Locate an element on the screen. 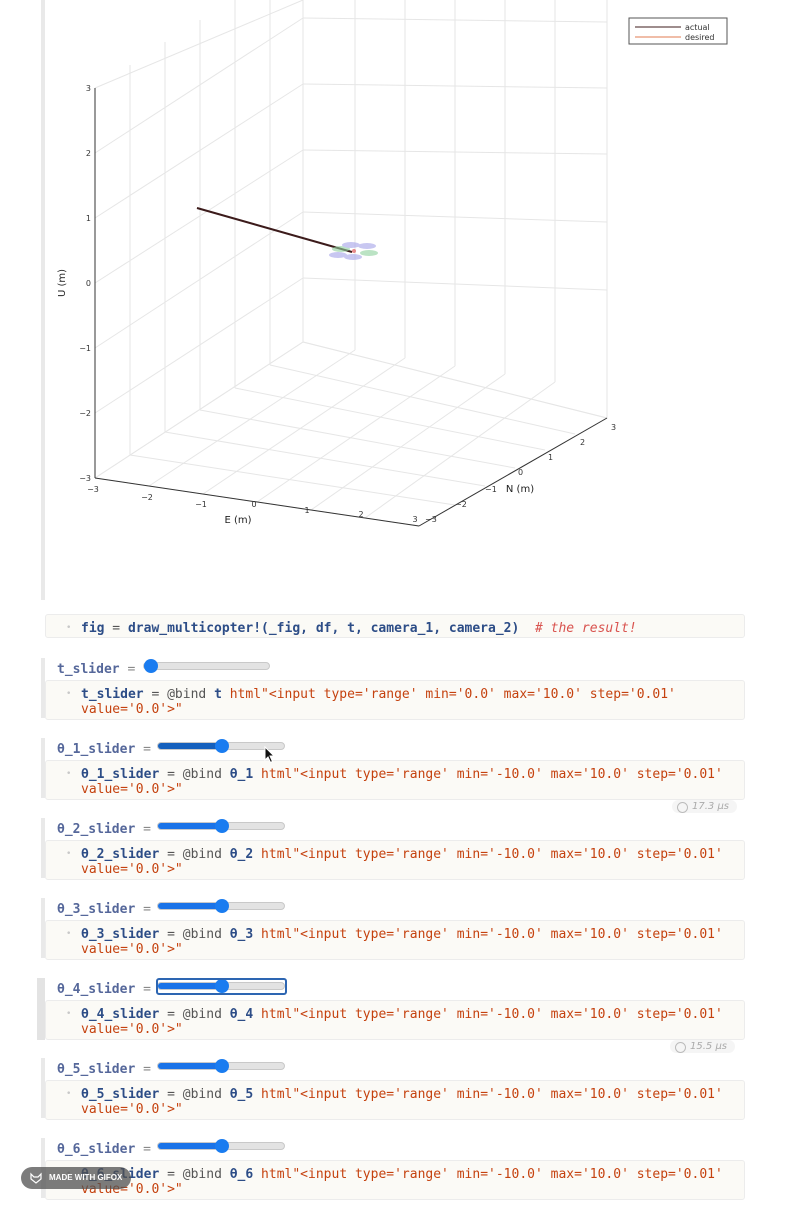 The image size is (808, 1208). code-var: t_slider is located at coordinates (112, 694).